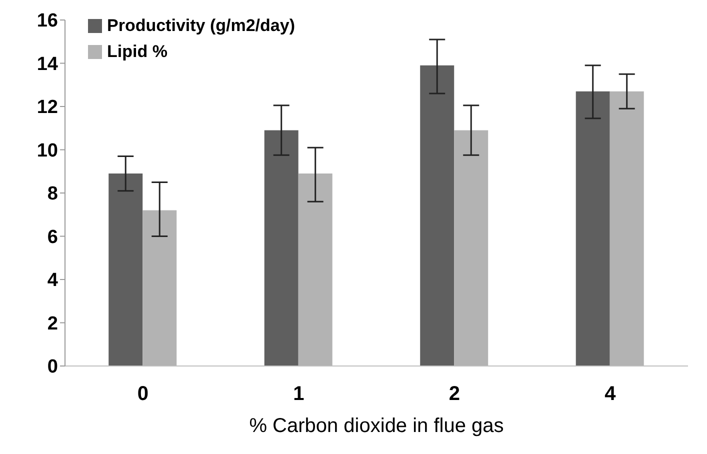  What do you see at coordinates (52, 281) in the screenshot?
I see `y-tick-label: 4` at bounding box center [52, 281].